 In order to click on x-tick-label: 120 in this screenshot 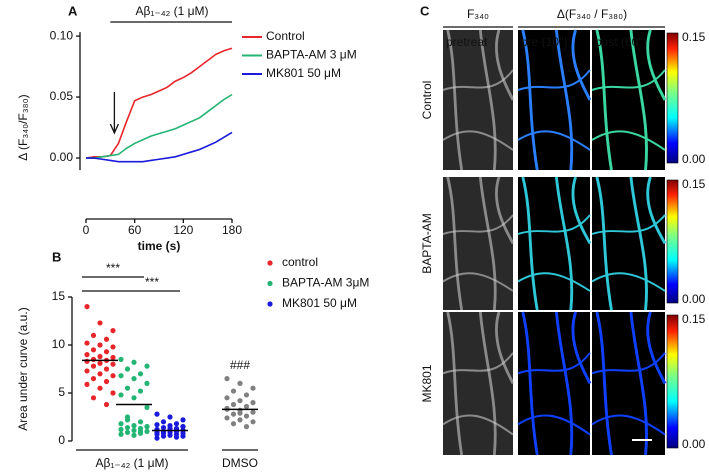, I will do `click(183, 230)`.